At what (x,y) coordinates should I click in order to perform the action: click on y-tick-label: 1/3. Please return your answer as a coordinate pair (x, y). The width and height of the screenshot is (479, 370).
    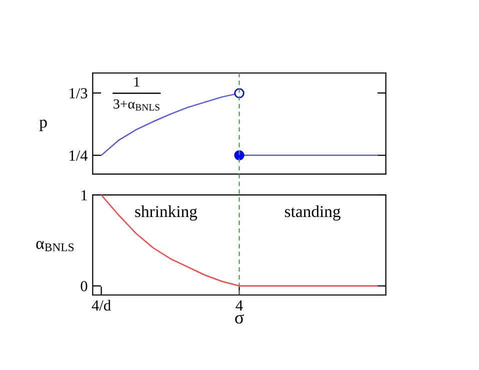
    Looking at the image, I should click on (79, 93).